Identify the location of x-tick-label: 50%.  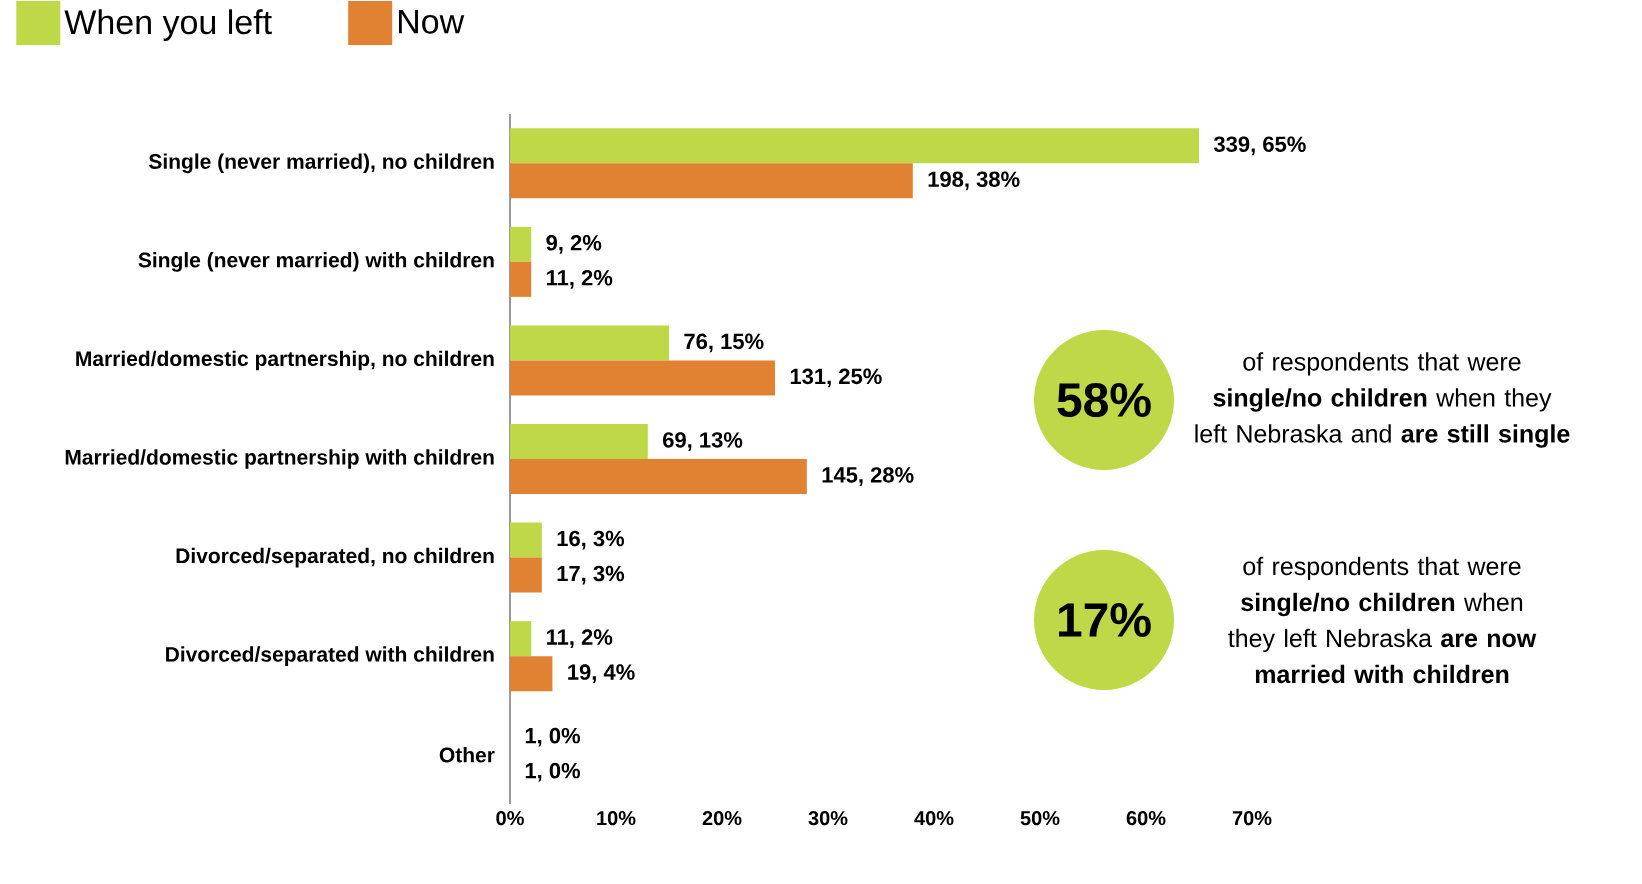
(1040, 818).